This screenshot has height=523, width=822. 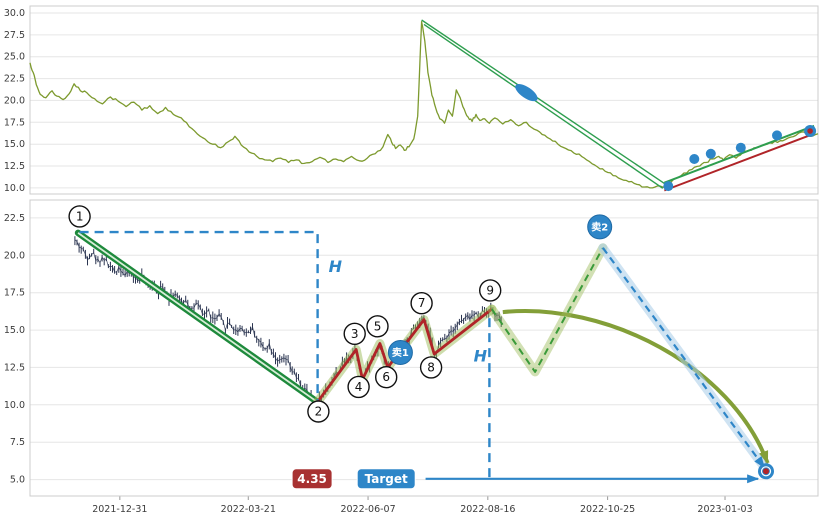 I want to click on price-badge-label: 4.35, so click(x=312, y=479).